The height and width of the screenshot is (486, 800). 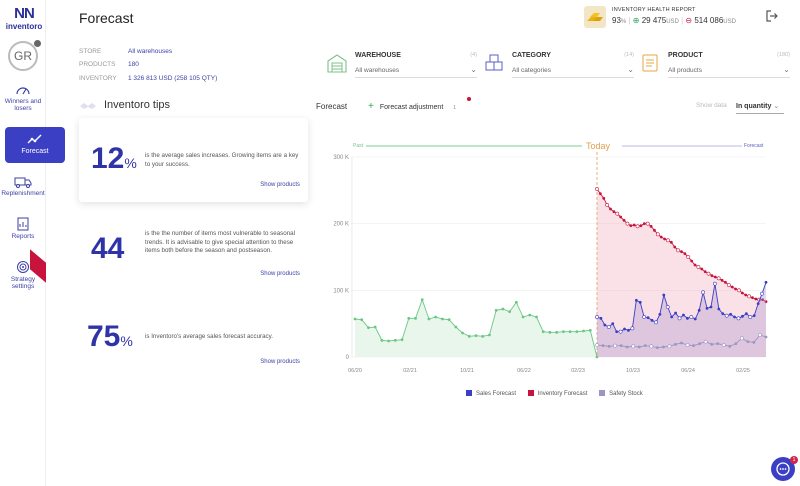 I want to click on page-title: Forecast, so click(x=106, y=18).